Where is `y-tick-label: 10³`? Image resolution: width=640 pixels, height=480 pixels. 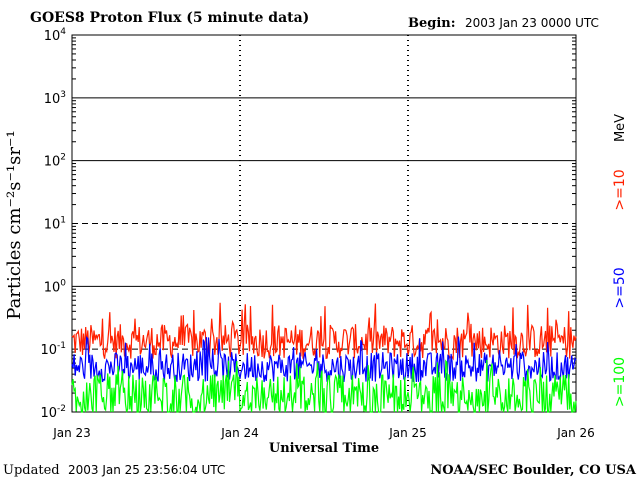 y-tick-label: 10³ is located at coordinates (55, 98).